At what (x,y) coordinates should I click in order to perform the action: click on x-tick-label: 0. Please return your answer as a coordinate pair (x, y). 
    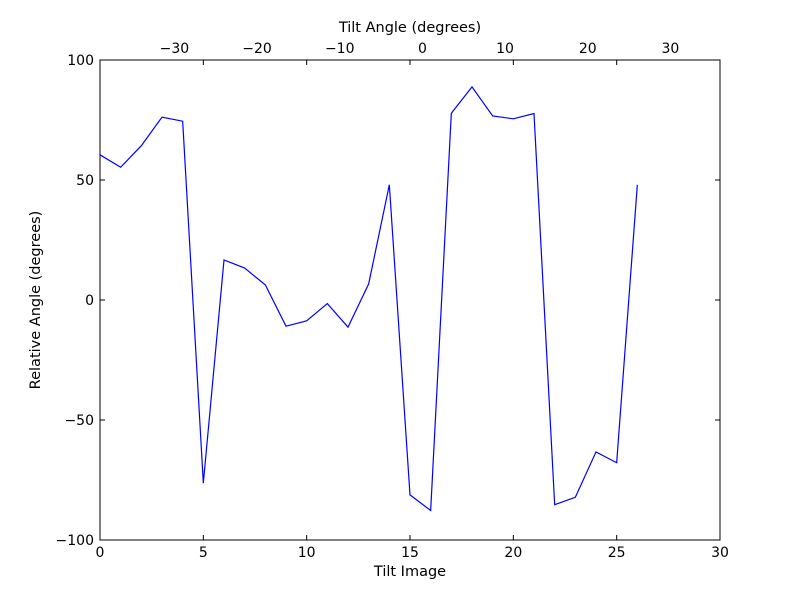
    Looking at the image, I should click on (100, 553).